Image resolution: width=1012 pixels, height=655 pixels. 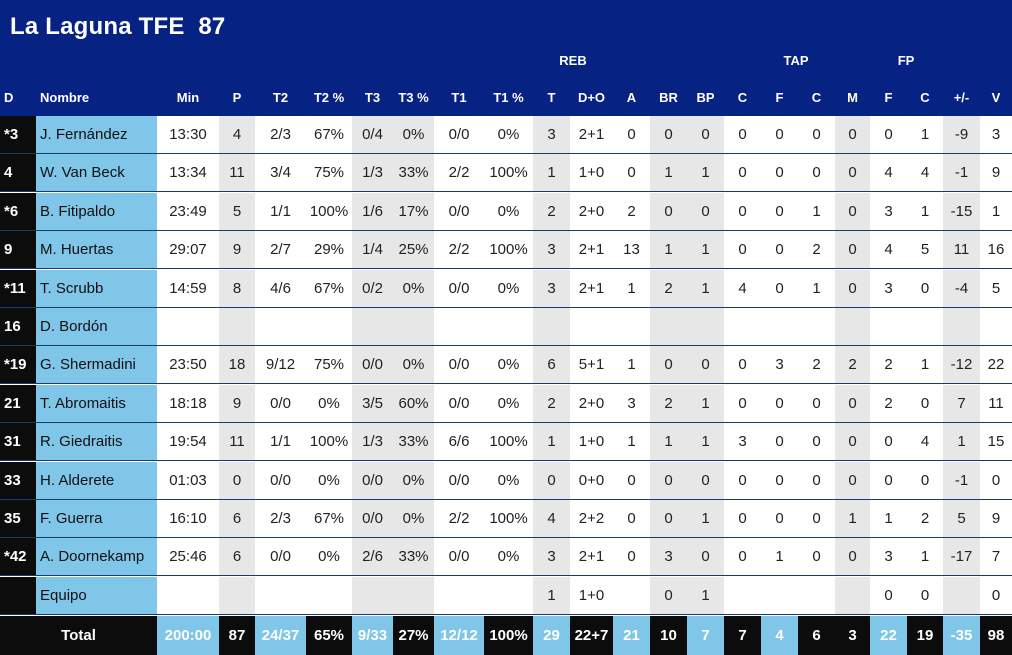 I want to click on column-header-points: P, so click(x=237, y=97).